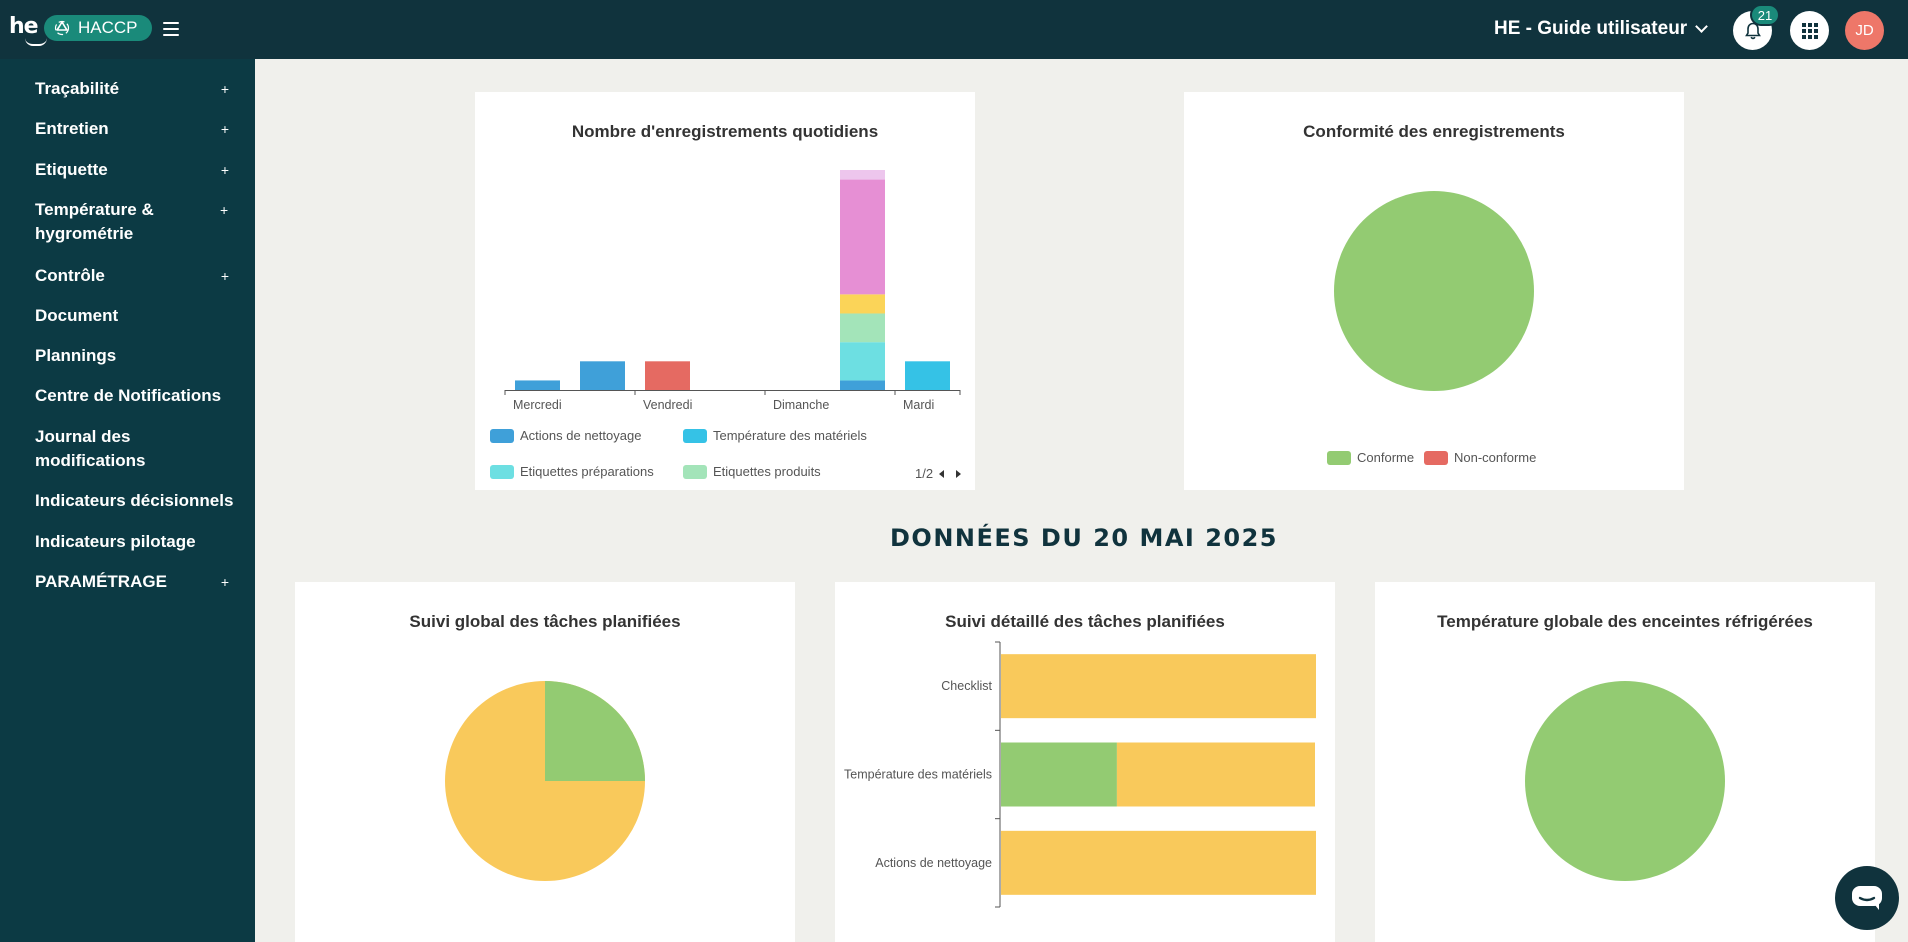 The height and width of the screenshot is (942, 1908). Describe the element at coordinates (954, 29) in the screenshot. I see `top-bar: he HACCP HE - Guide utilisateur 21 JD` at that location.